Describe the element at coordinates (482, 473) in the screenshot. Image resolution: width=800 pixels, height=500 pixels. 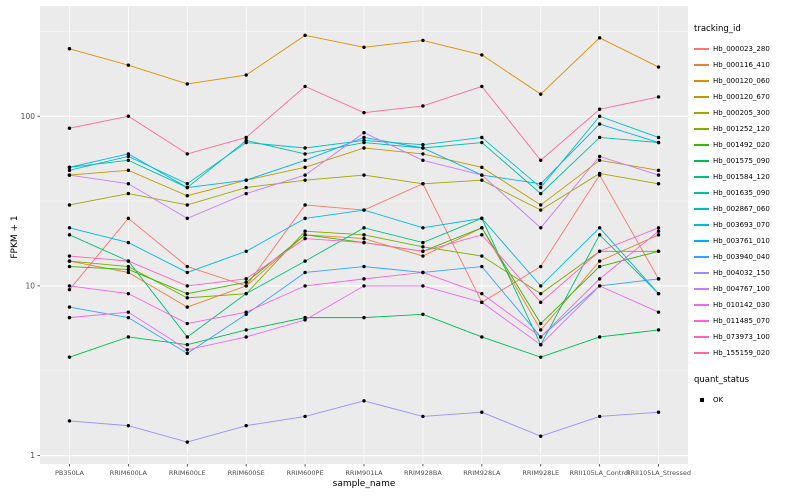
I see `x-tick-label: RRIM928LA` at that location.